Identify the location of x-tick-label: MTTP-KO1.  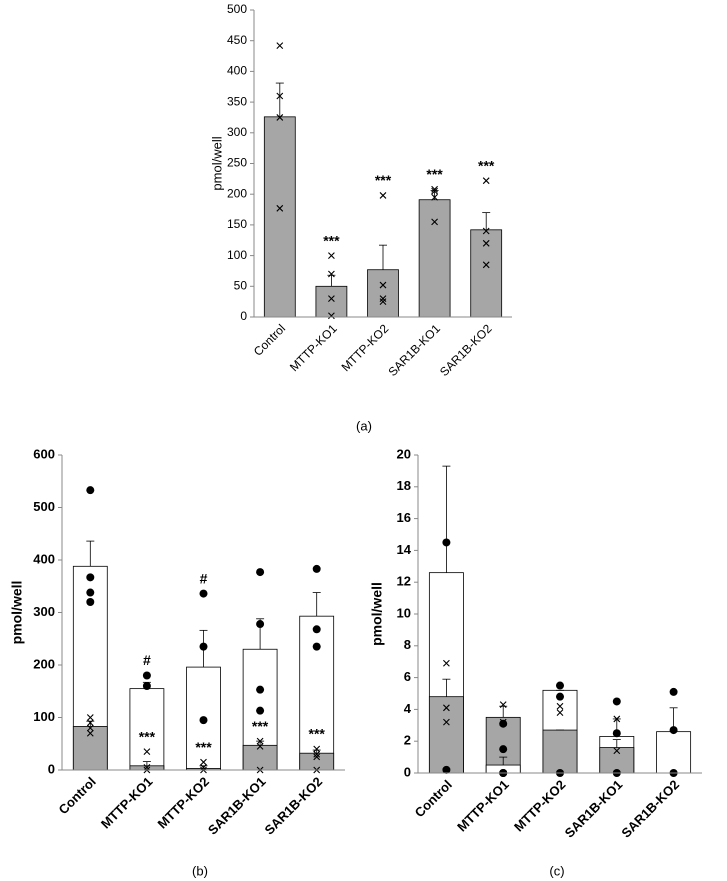
(483, 806).